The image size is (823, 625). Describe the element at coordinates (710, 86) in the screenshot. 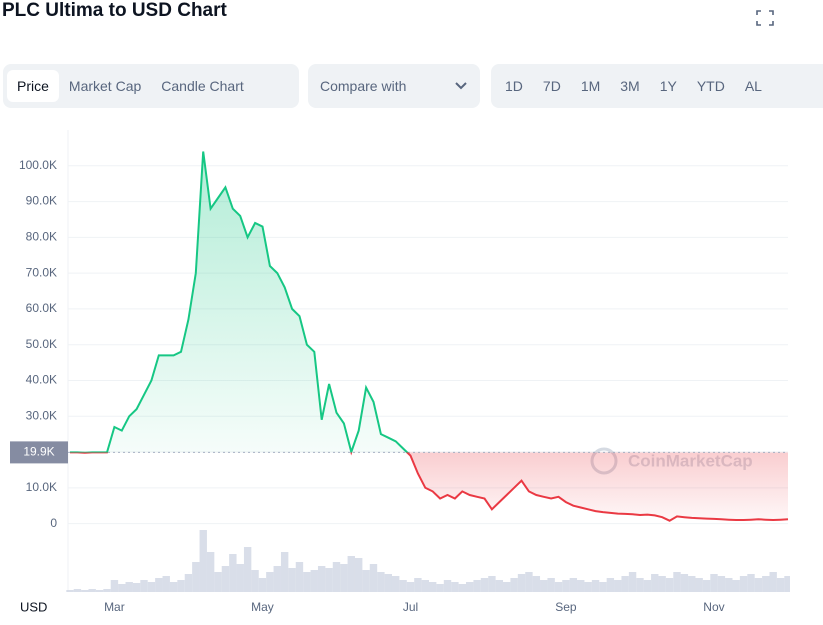

I see `button: YTD` at that location.